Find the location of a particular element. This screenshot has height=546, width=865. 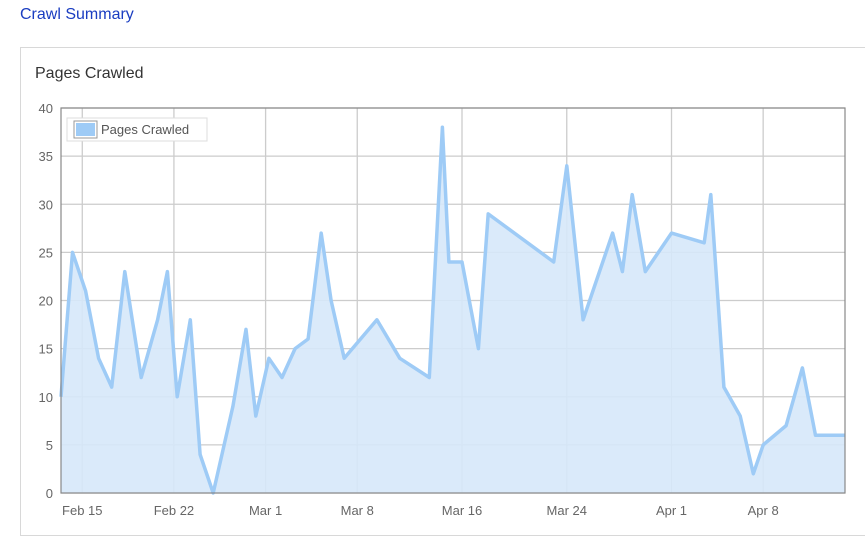

legend: Pages Crawled is located at coordinates (137, 129).